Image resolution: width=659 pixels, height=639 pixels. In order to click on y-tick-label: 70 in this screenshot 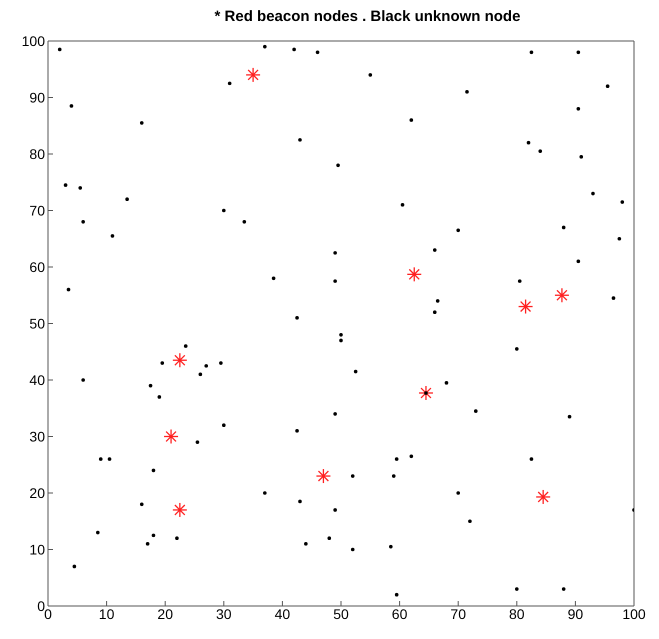, I will do `click(37, 210)`.